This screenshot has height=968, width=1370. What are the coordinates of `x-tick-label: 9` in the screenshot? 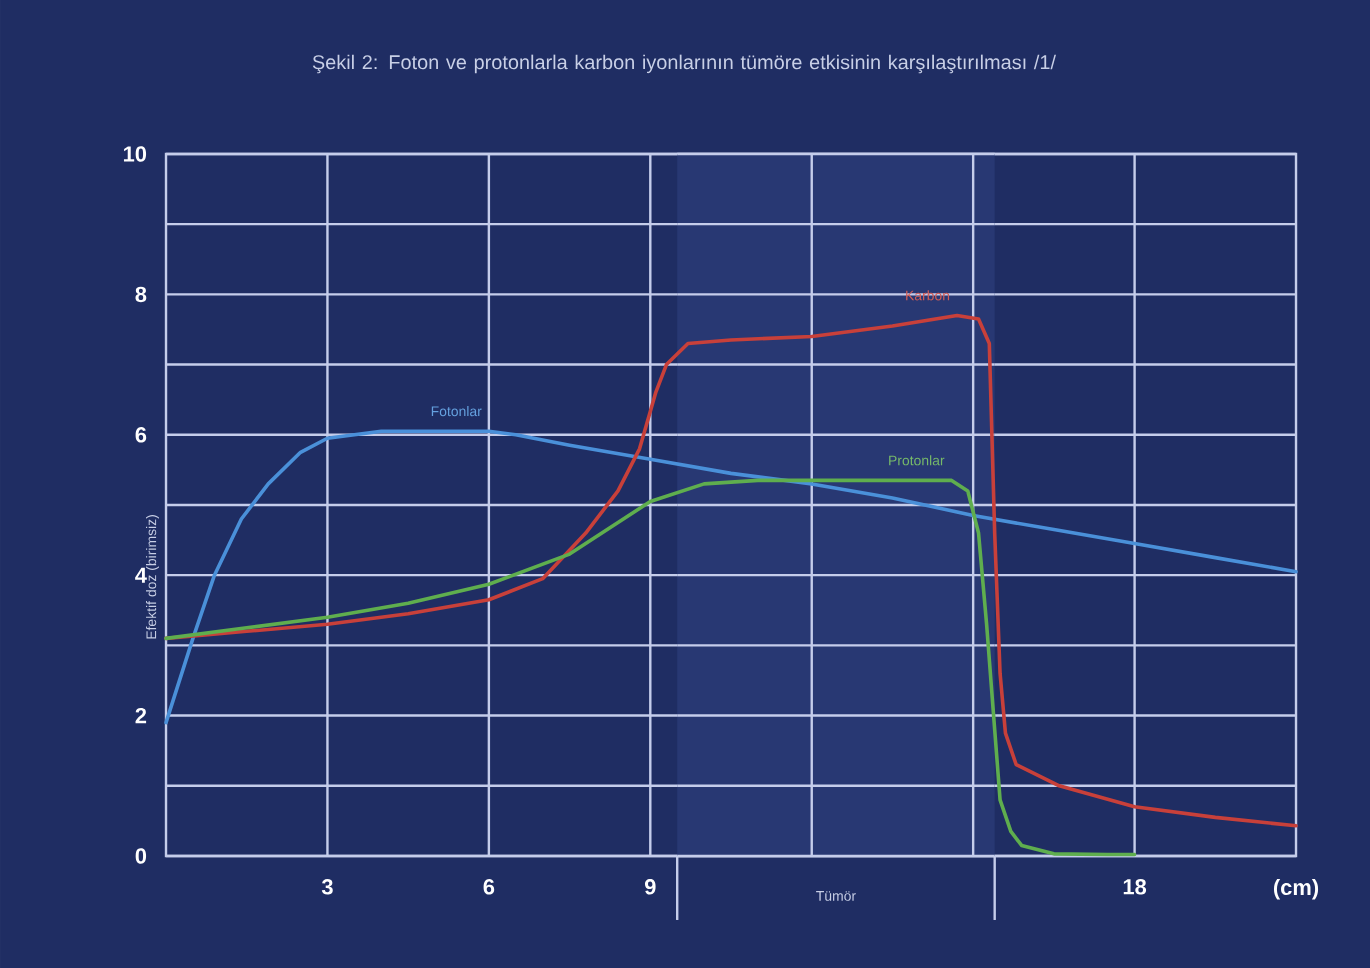 It's located at (650, 887).